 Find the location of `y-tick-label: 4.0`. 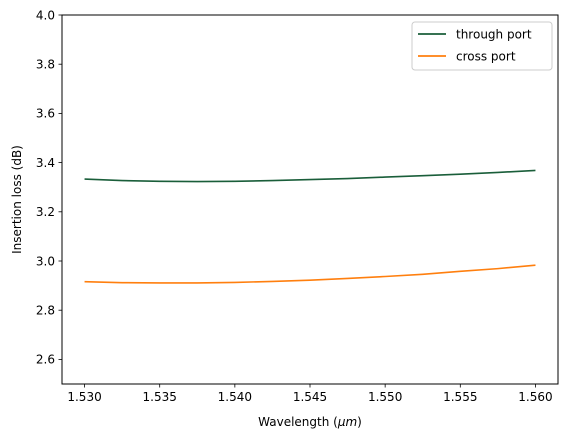

y-tick-label: 4.0 is located at coordinates (45, 15).